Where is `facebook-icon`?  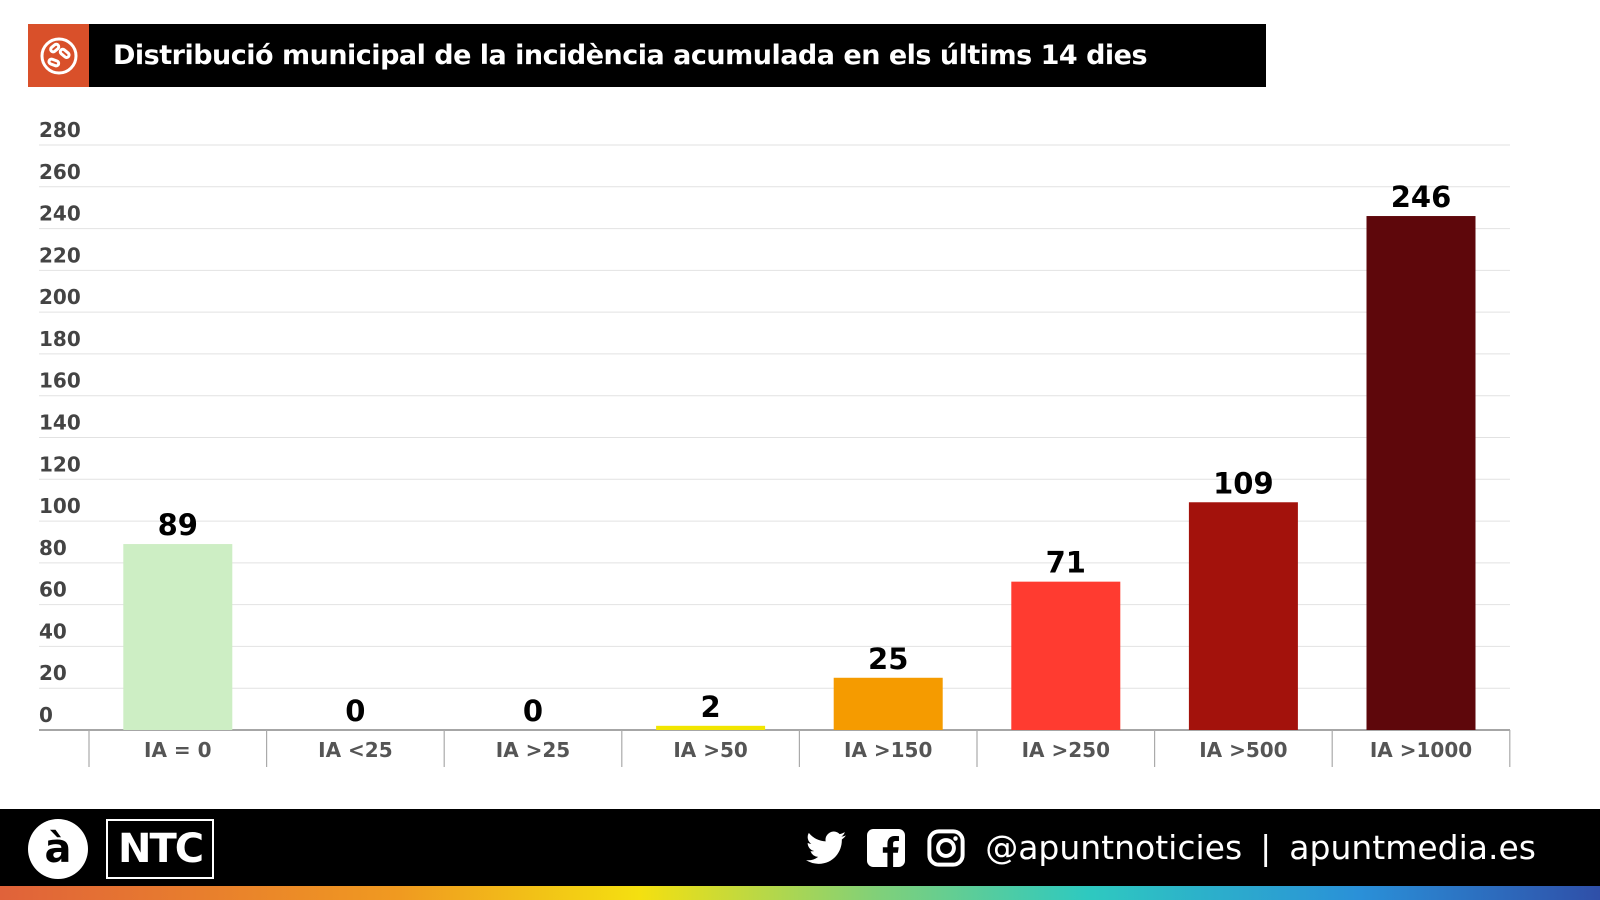
facebook-icon is located at coordinates (886, 848).